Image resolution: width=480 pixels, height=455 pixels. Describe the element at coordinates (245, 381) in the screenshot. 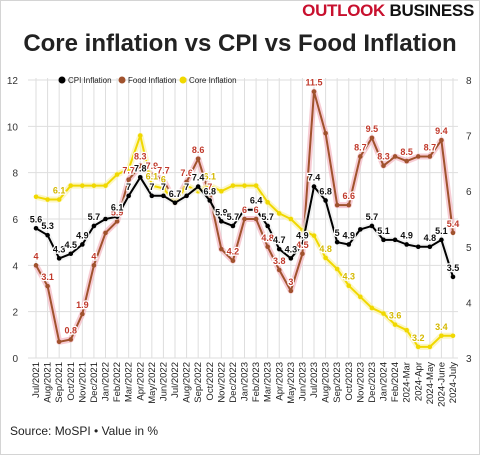

I see `x-tick-label: Jan/2023` at that location.